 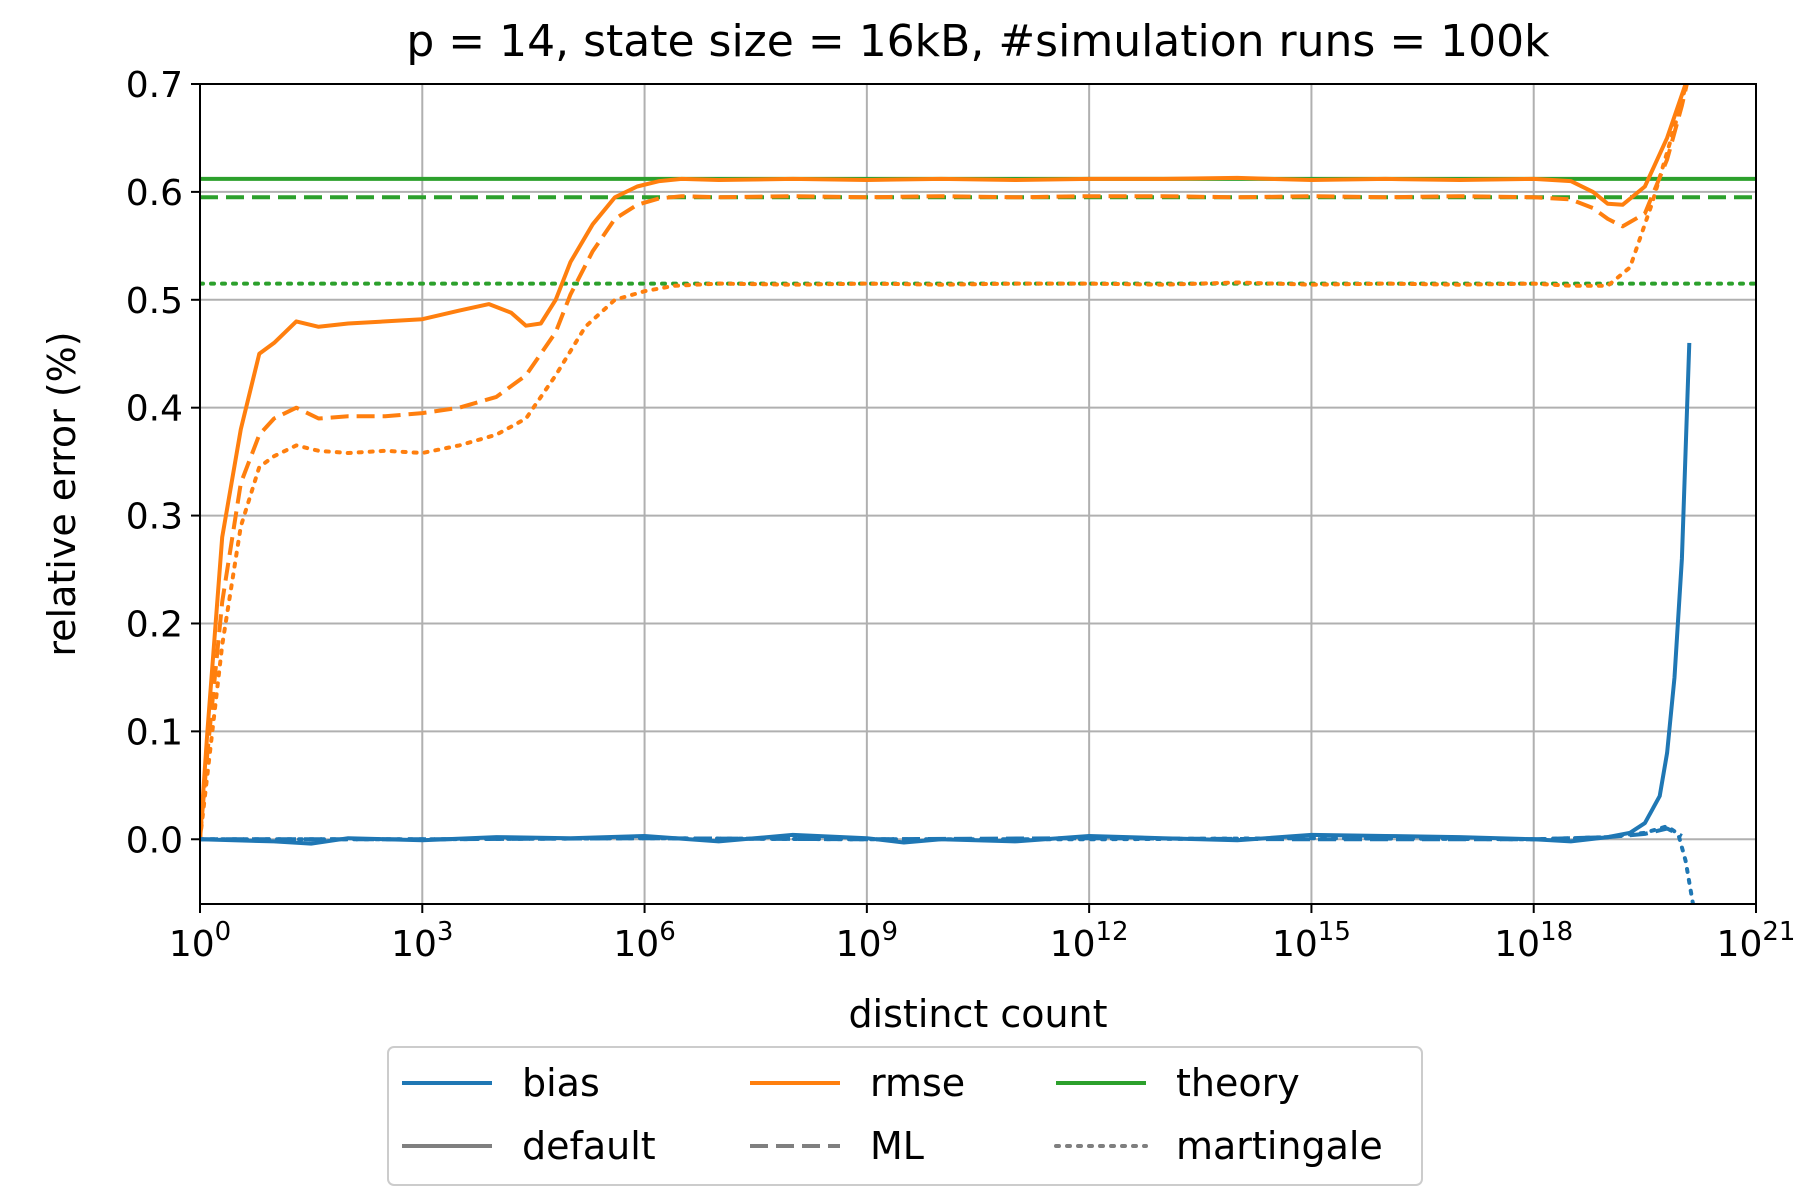 I want to click on y-tick-label: 0.1, so click(x=154, y=732).